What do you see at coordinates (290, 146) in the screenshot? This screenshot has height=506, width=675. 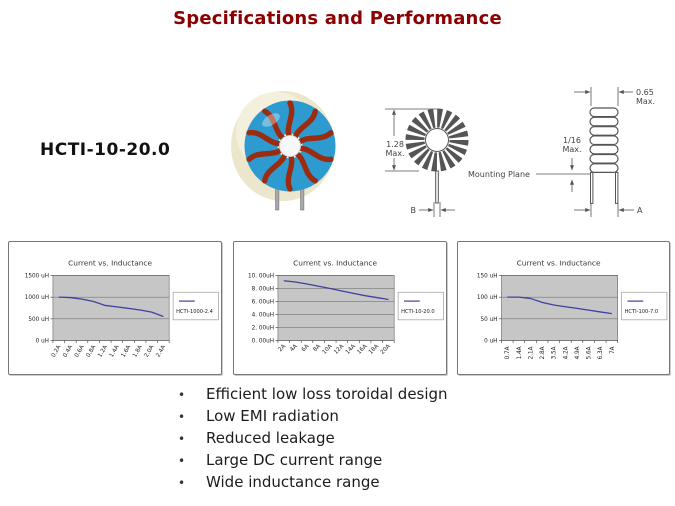 I see `core-hole` at bounding box center [290, 146].